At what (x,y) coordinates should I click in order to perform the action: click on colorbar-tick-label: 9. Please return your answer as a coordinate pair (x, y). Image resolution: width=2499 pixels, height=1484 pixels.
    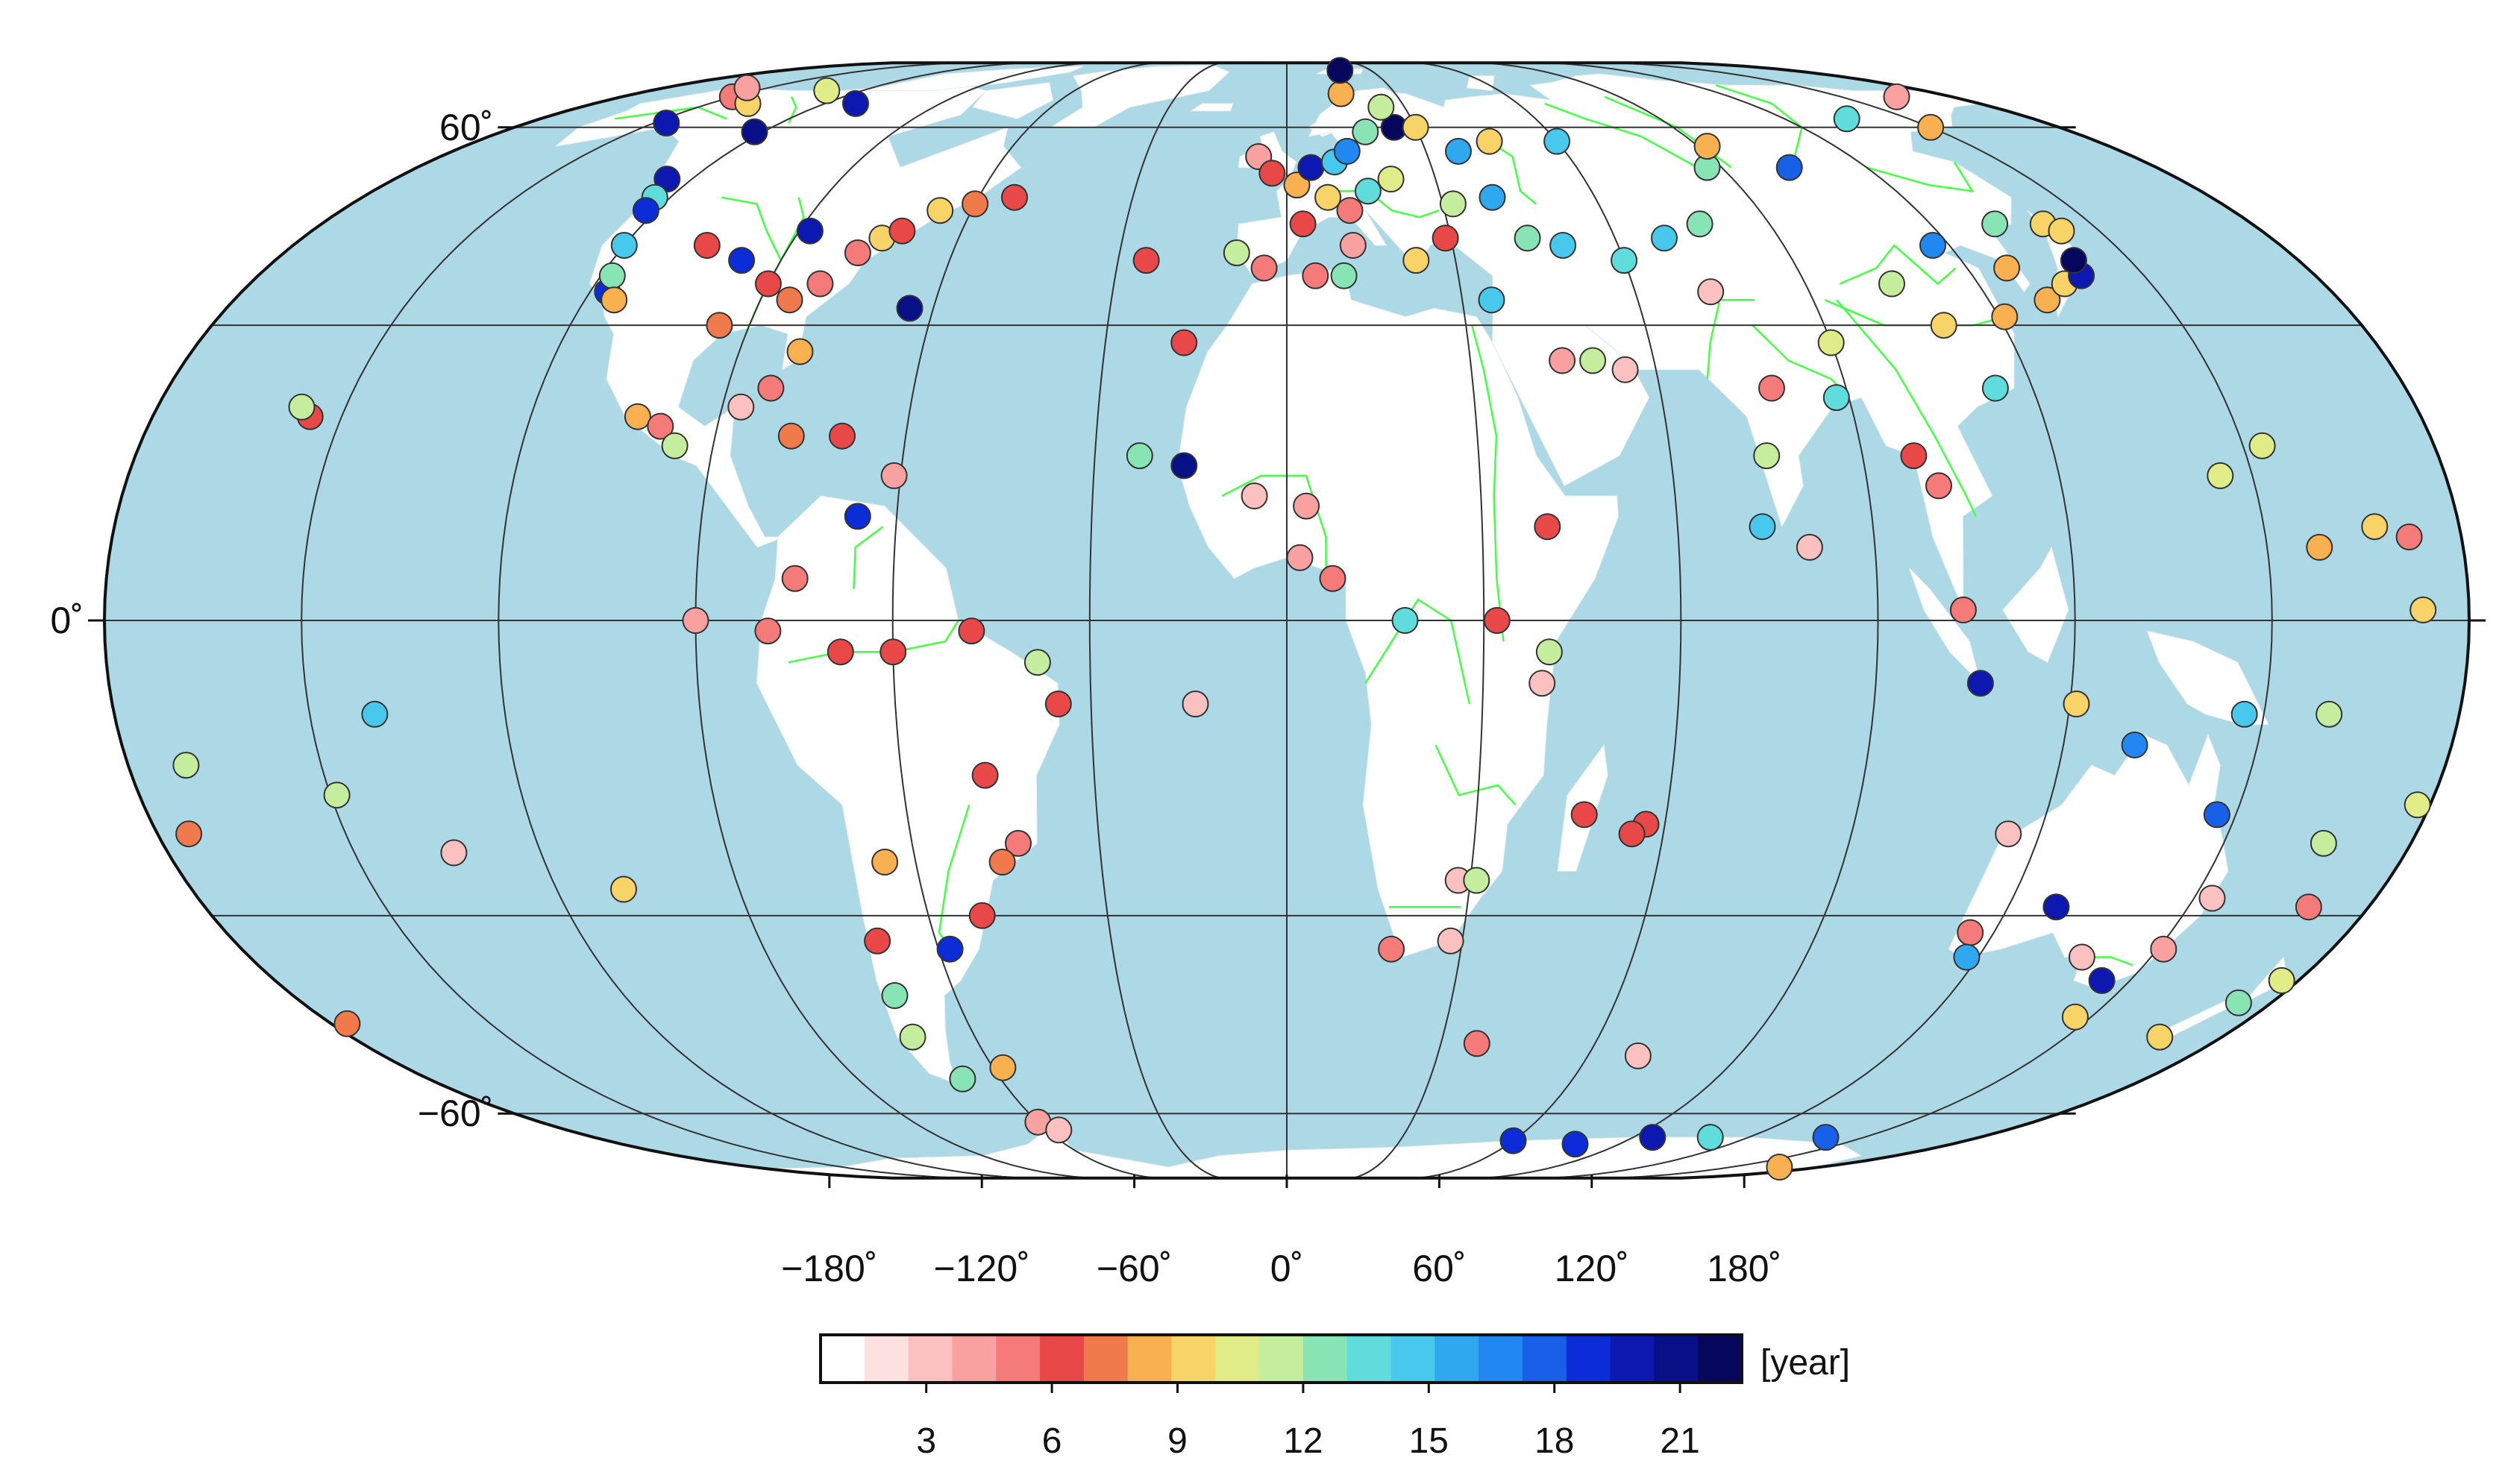
    Looking at the image, I should click on (1178, 1441).